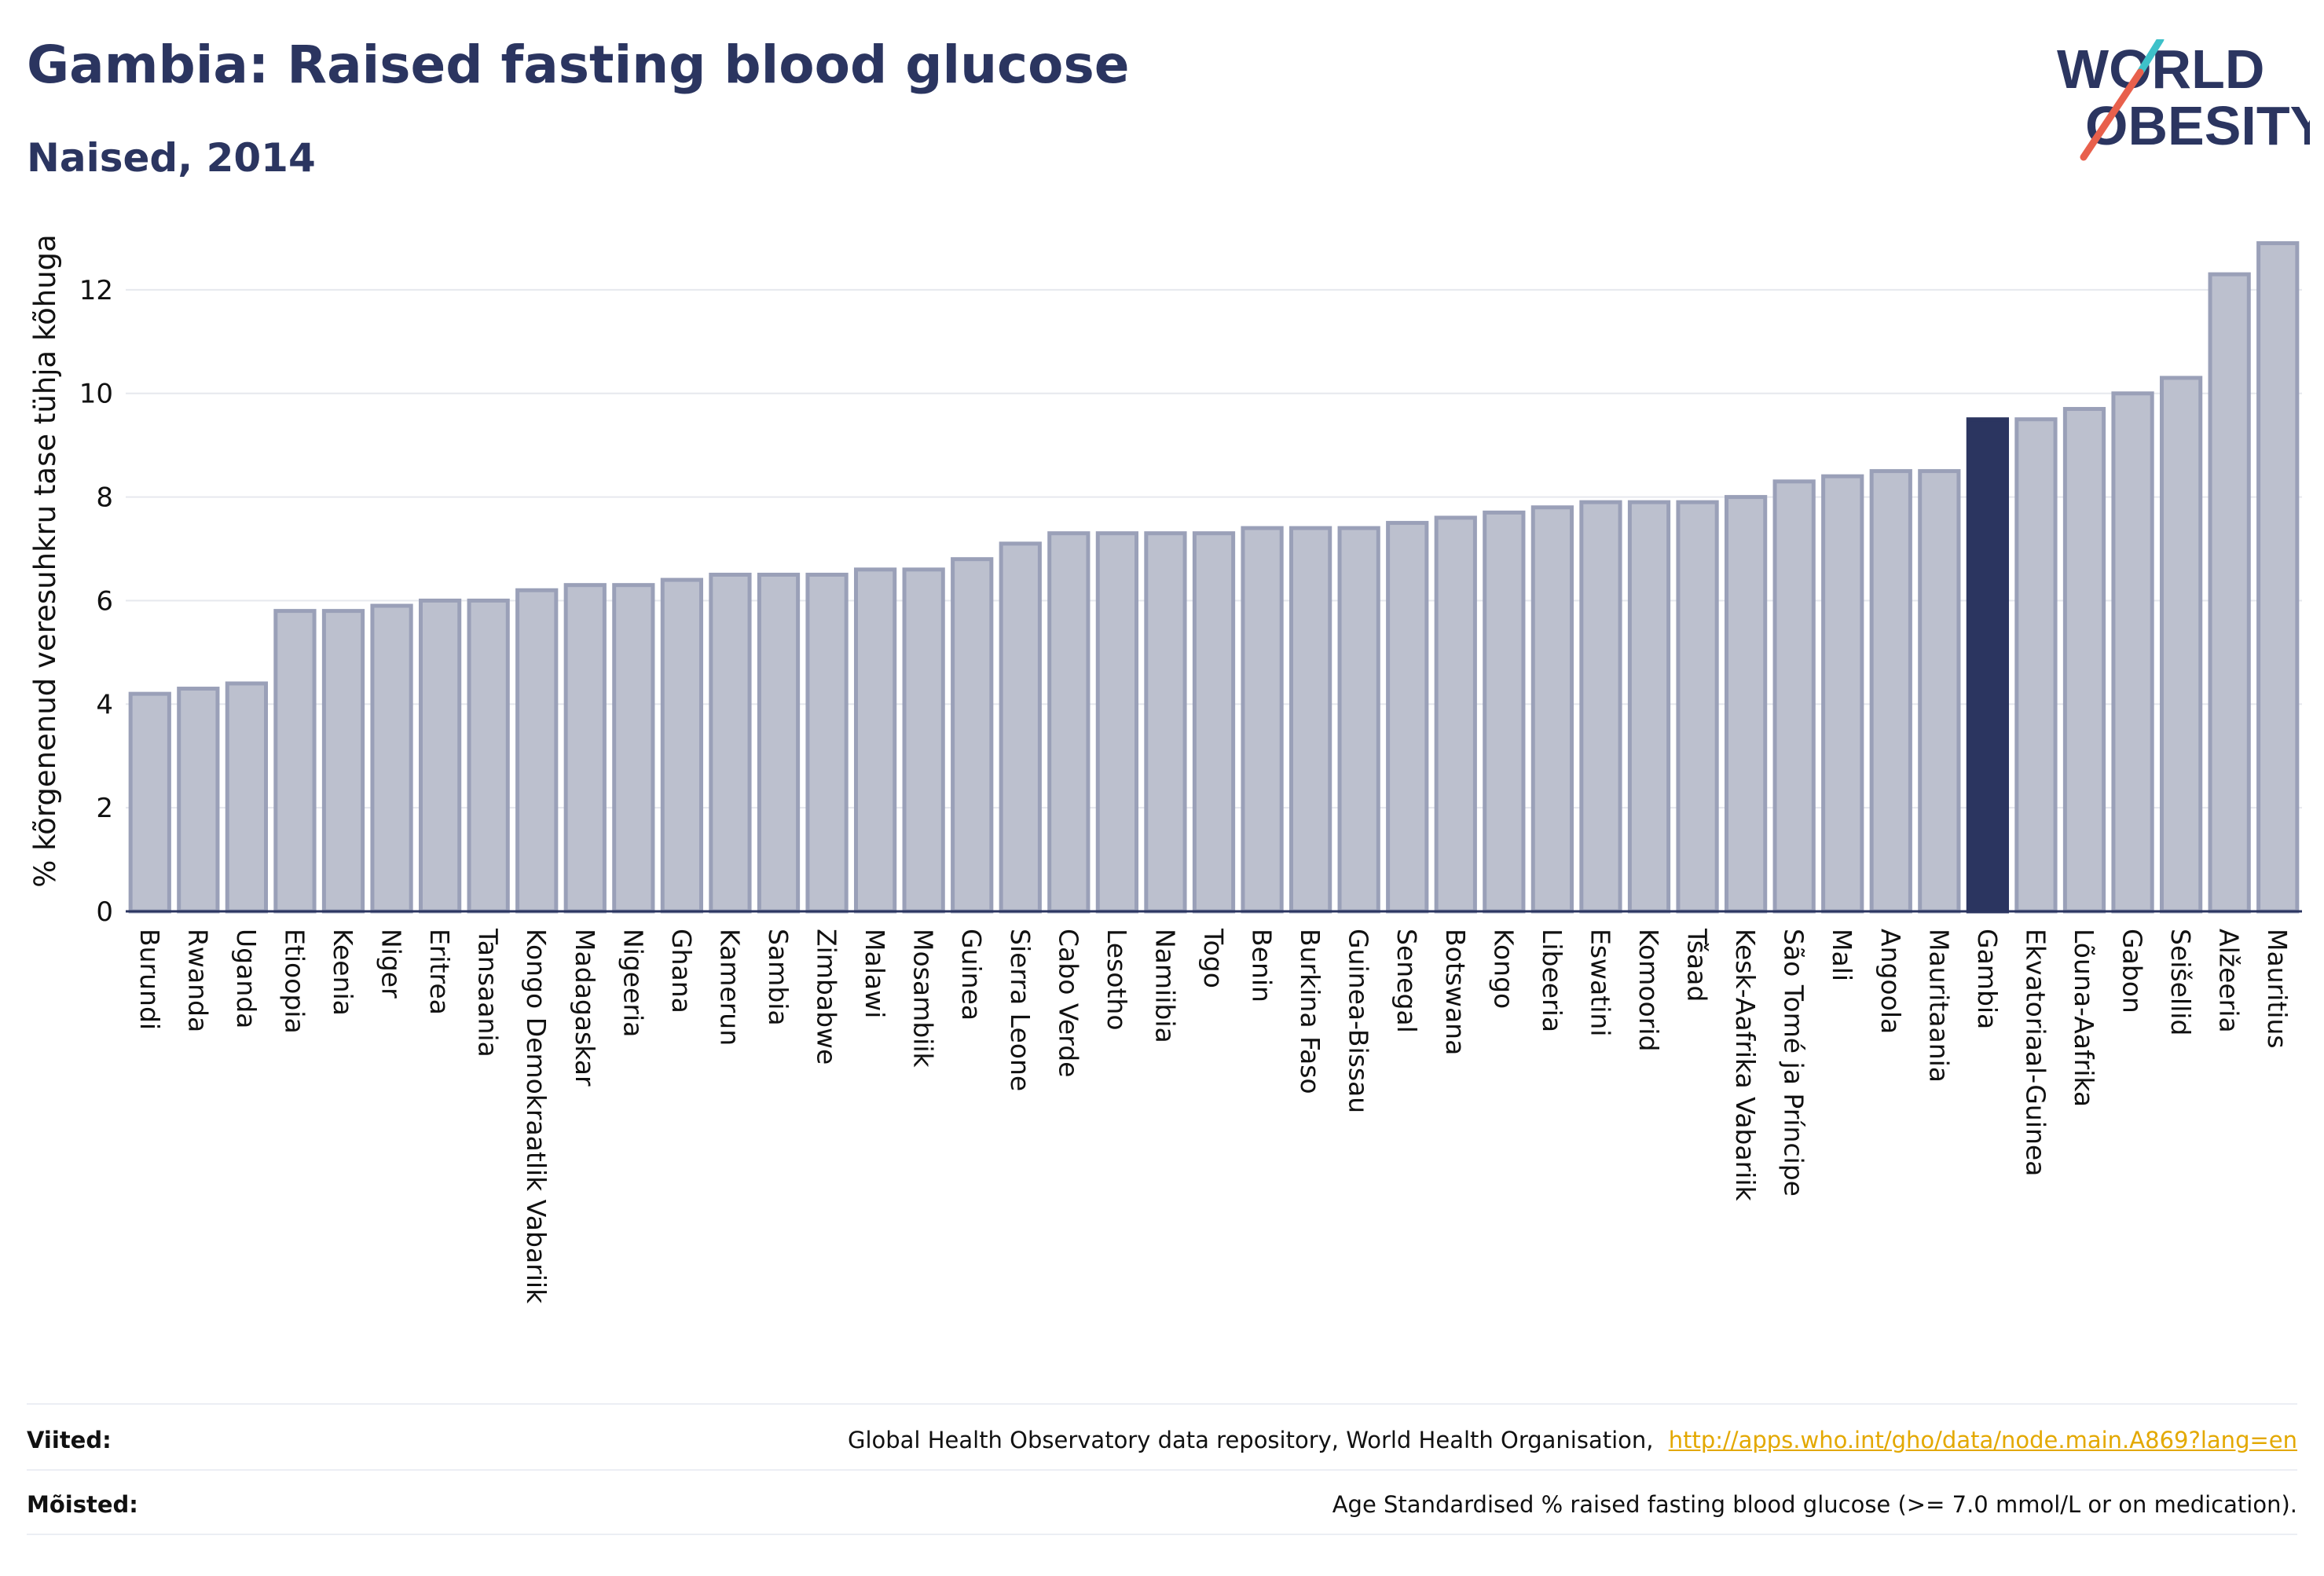  Describe the element at coordinates (171, 158) in the screenshot. I see `chart-subtitle: Naised, 2014` at that location.